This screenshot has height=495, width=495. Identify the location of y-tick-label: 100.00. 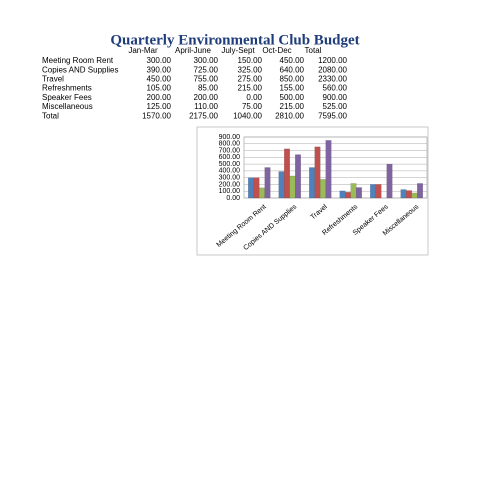
(230, 191).